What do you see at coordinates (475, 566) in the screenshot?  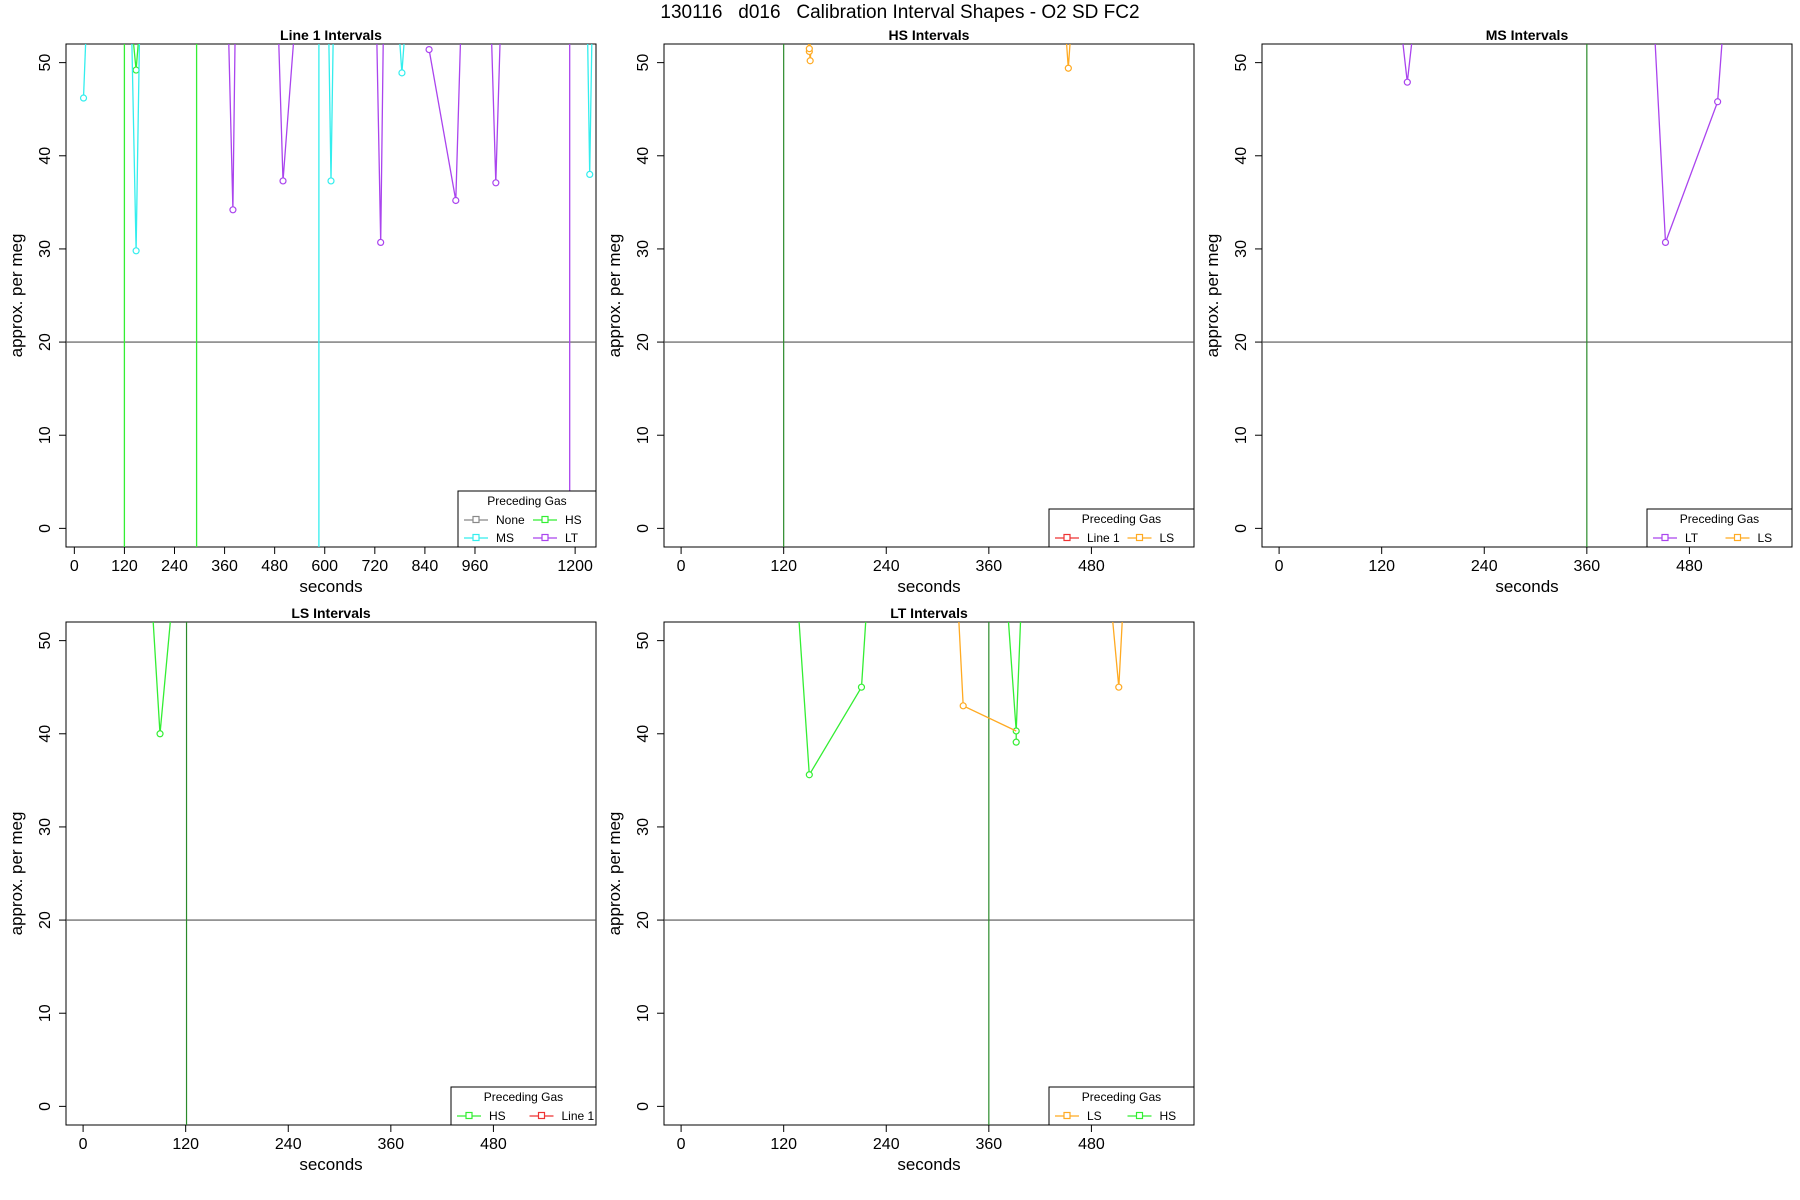 I see `x-tick-label: 960` at bounding box center [475, 566].